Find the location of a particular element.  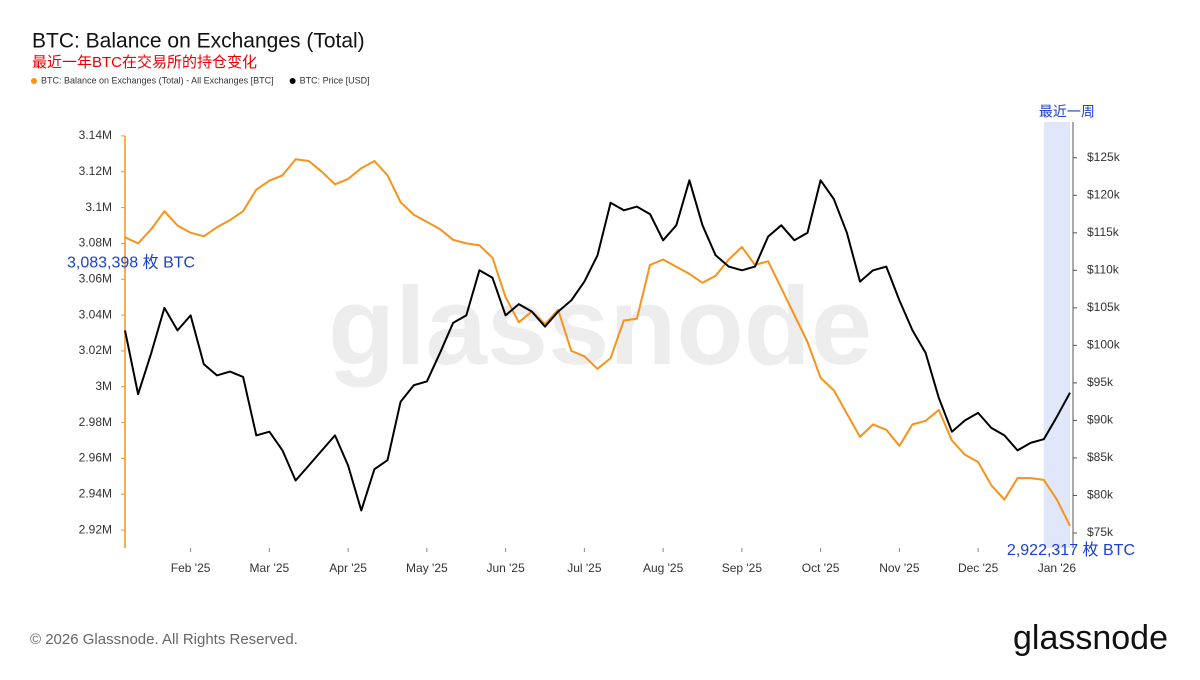

y-tick-label: 3.08M is located at coordinates (95, 243).